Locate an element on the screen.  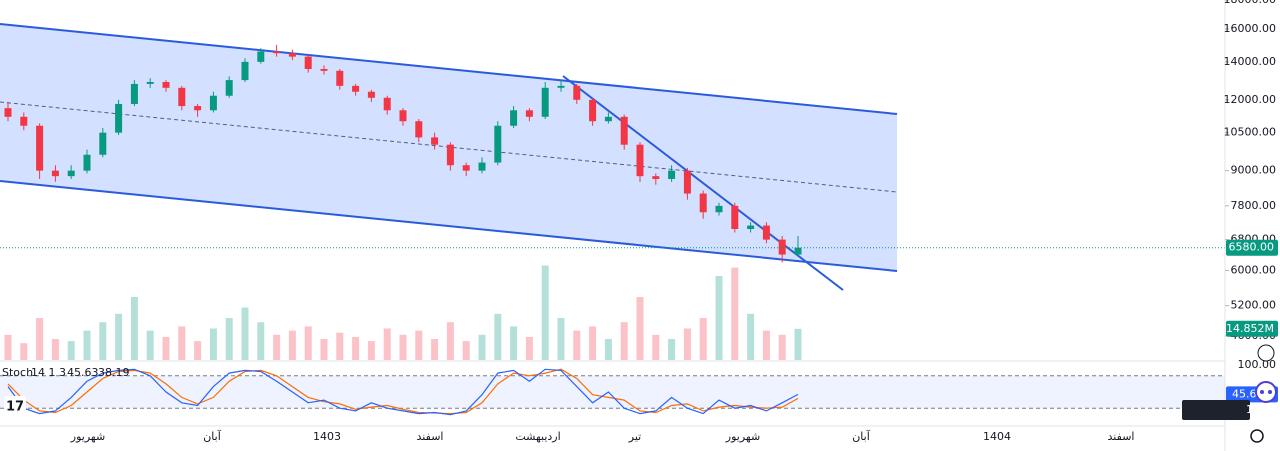
y-tick-label: 18000.00 is located at coordinates (1250, 3).